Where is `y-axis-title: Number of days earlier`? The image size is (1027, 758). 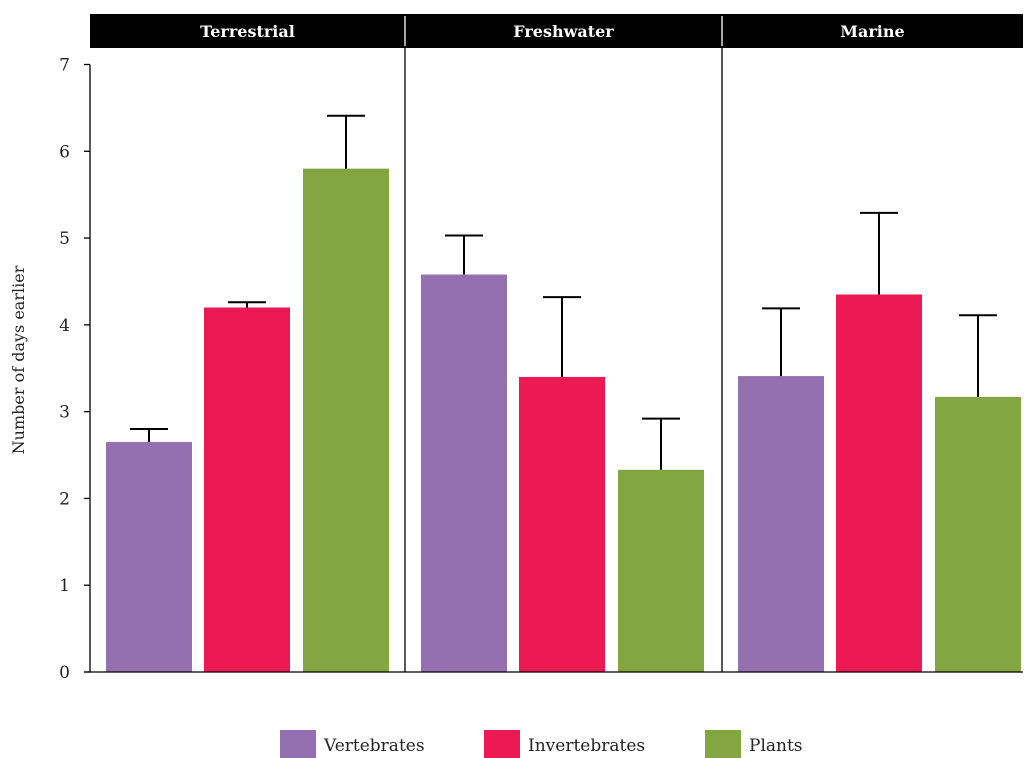 y-axis-title: Number of days earlier is located at coordinates (18, 359).